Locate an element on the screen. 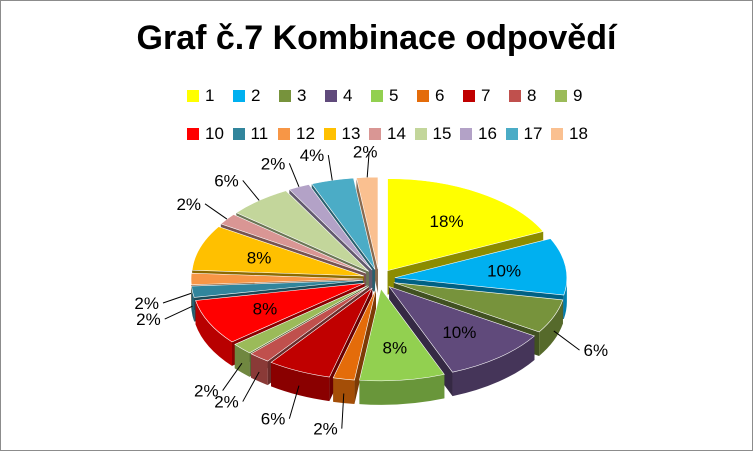 The height and width of the screenshot is (451, 753). legend-item: 10 is located at coordinates (205, 134).